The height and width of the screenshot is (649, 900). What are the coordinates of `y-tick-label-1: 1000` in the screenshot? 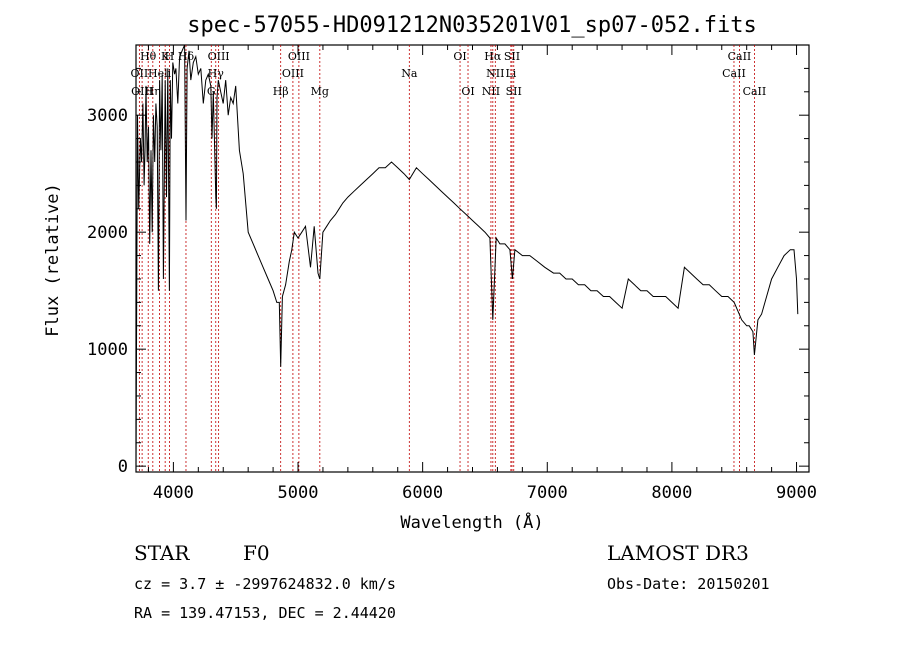 It's located at (107, 350).